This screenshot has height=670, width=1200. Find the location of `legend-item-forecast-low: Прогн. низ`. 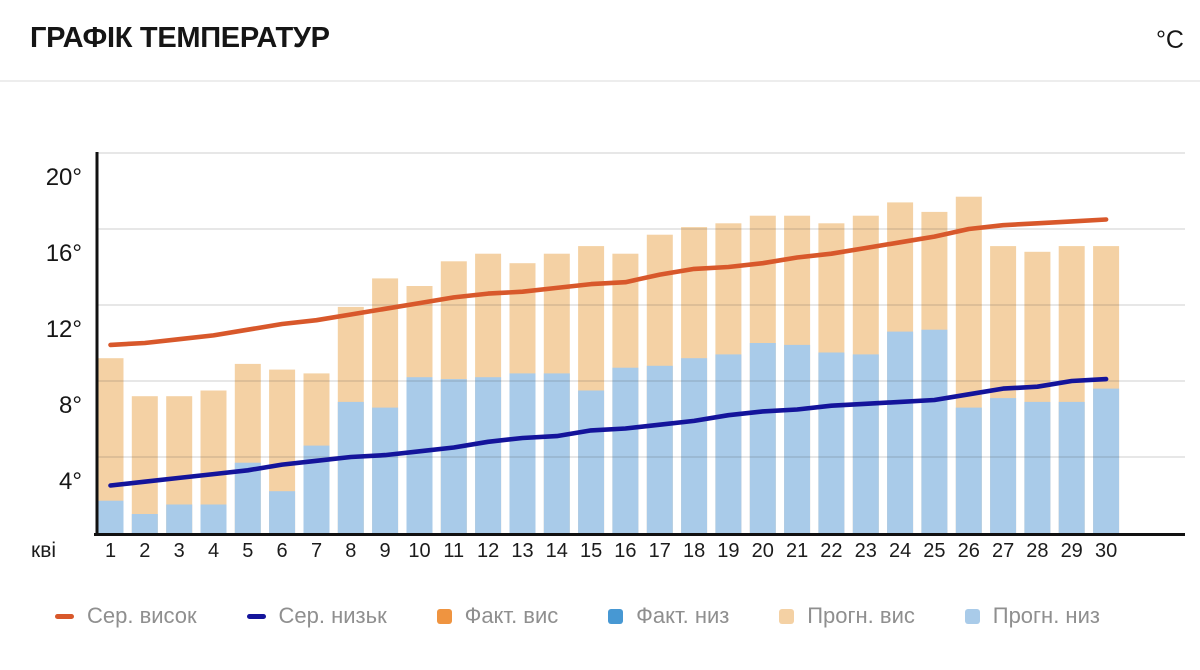

legend-item-forecast-low: Прогн. низ is located at coordinates (1032, 616).